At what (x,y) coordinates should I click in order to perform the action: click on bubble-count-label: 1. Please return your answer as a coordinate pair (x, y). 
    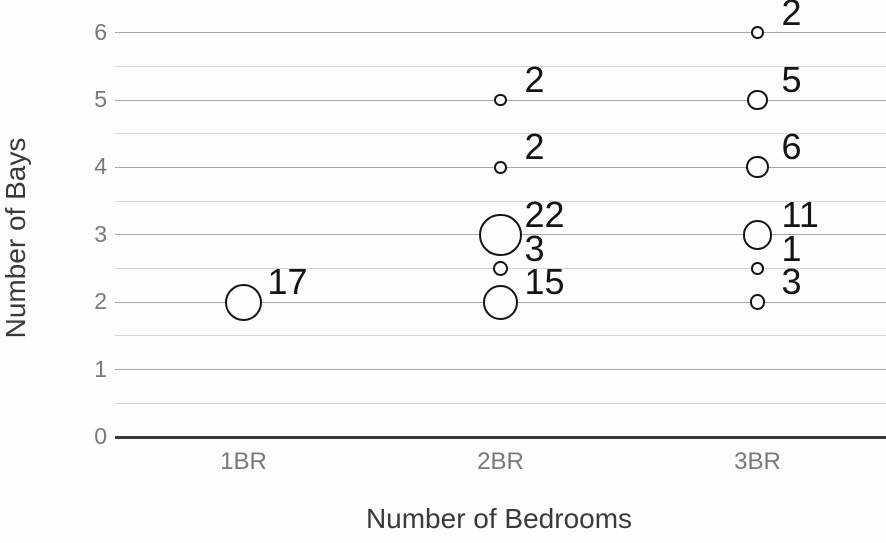
    Looking at the image, I should click on (791, 248).